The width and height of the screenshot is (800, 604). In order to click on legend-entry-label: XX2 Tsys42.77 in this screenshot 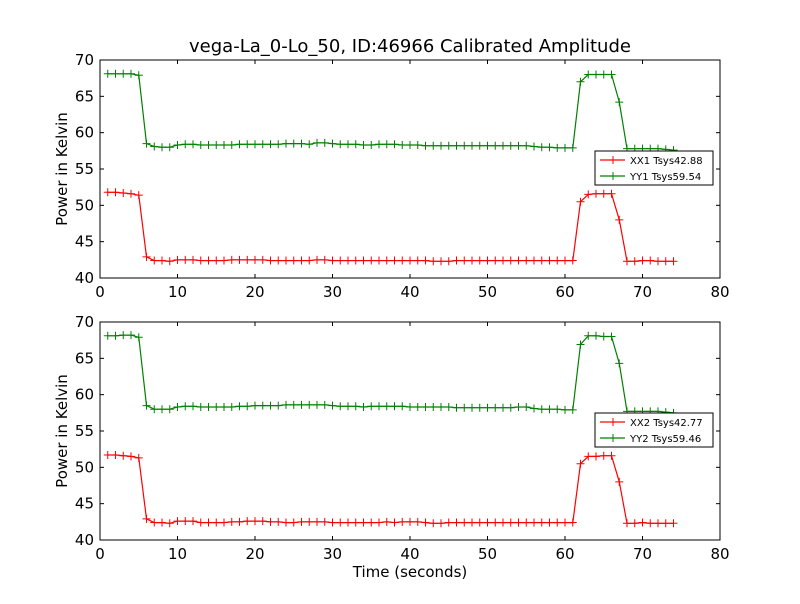, I will do `click(666, 423)`.